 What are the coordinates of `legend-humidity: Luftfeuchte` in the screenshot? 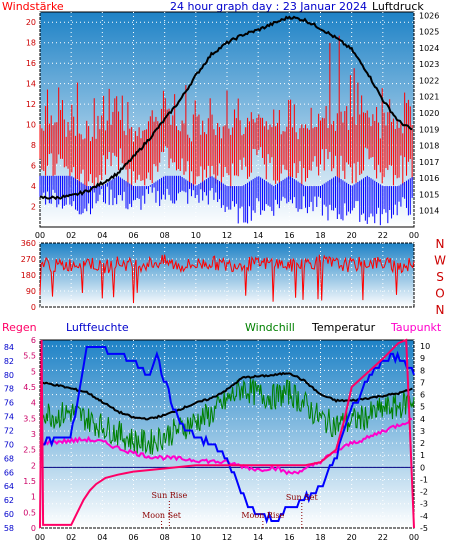 It's located at (97, 327).